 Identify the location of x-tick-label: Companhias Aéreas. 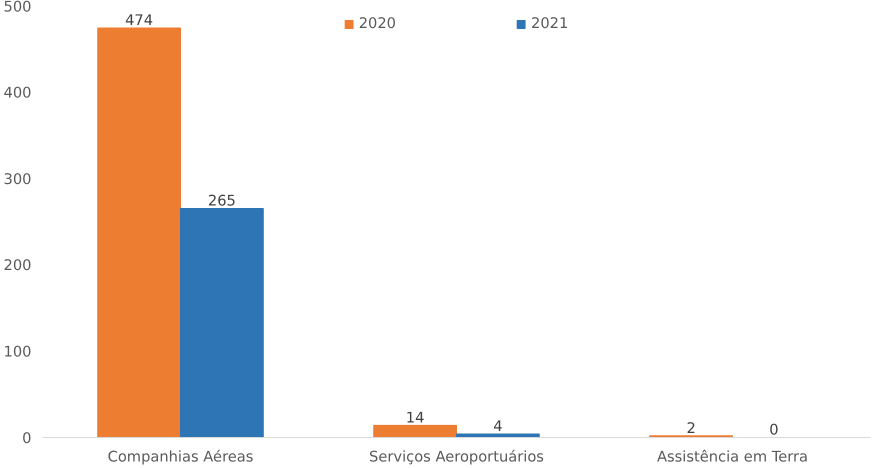
(181, 457).